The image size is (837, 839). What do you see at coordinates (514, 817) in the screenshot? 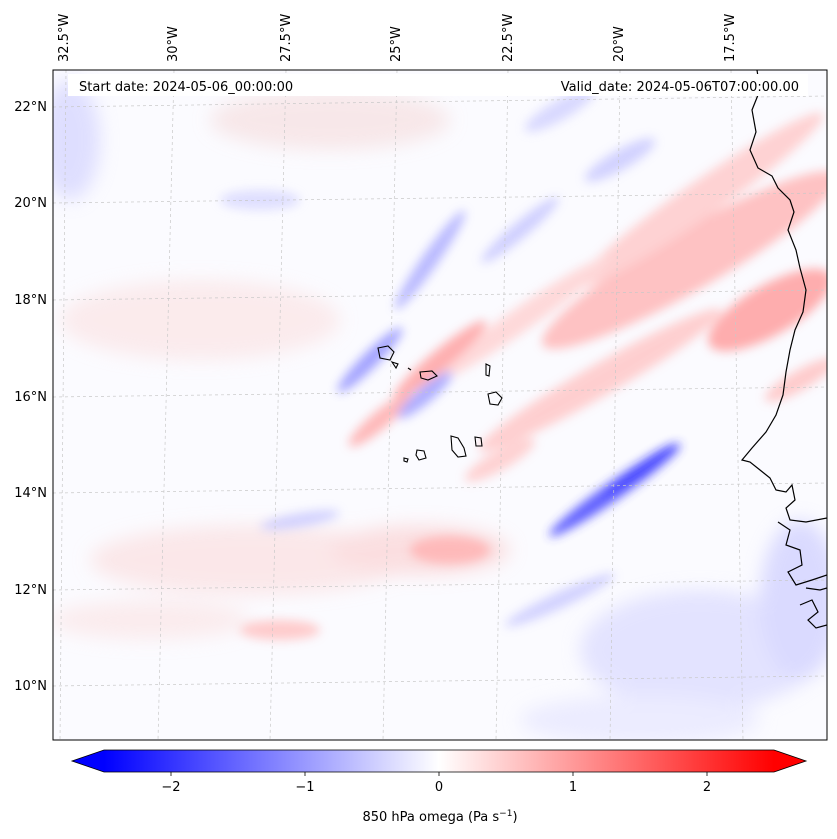
I see `colorbar-label-close: )` at bounding box center [514, 817].